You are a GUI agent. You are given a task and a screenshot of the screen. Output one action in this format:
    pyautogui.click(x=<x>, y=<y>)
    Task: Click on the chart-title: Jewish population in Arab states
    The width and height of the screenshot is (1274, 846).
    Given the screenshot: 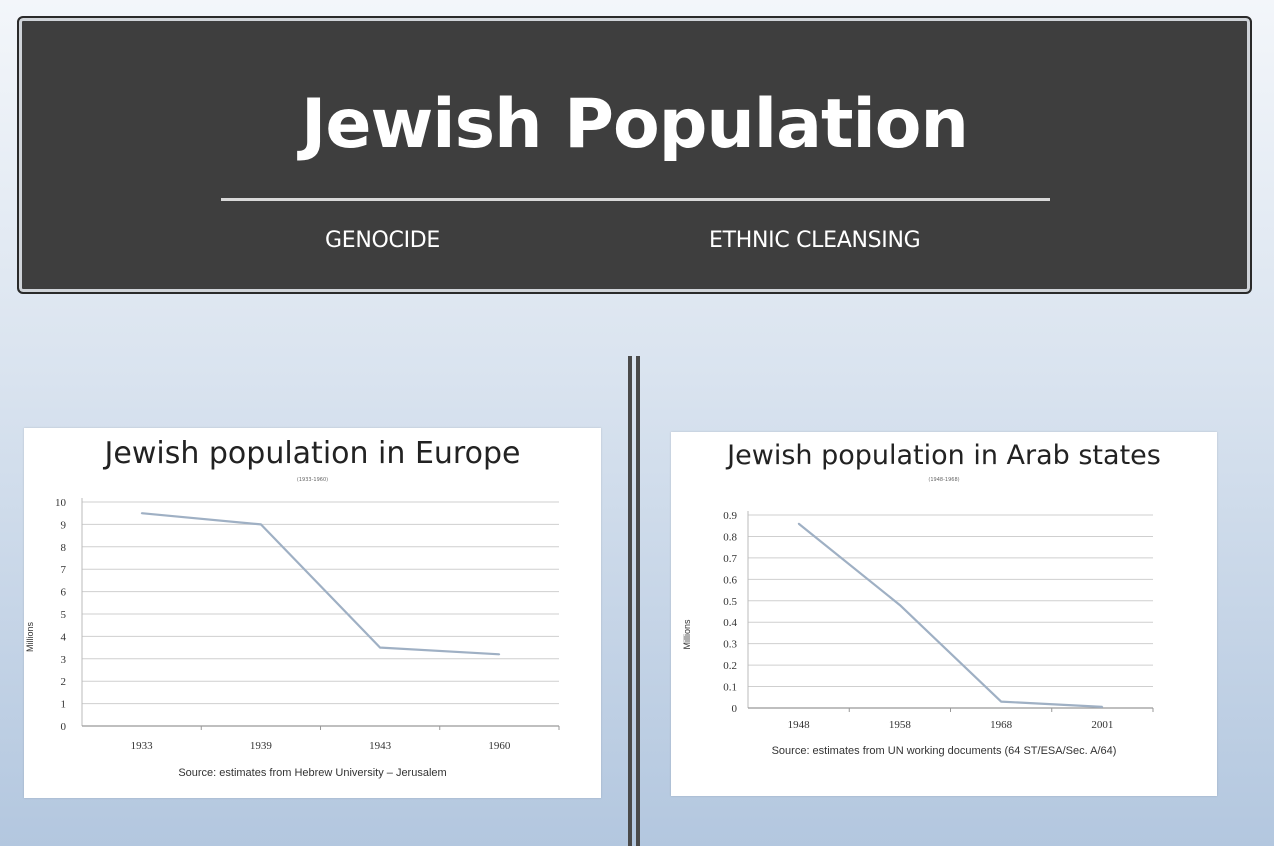 What is the action you would take?
    pyautogui.click(x=943, y=455)
    